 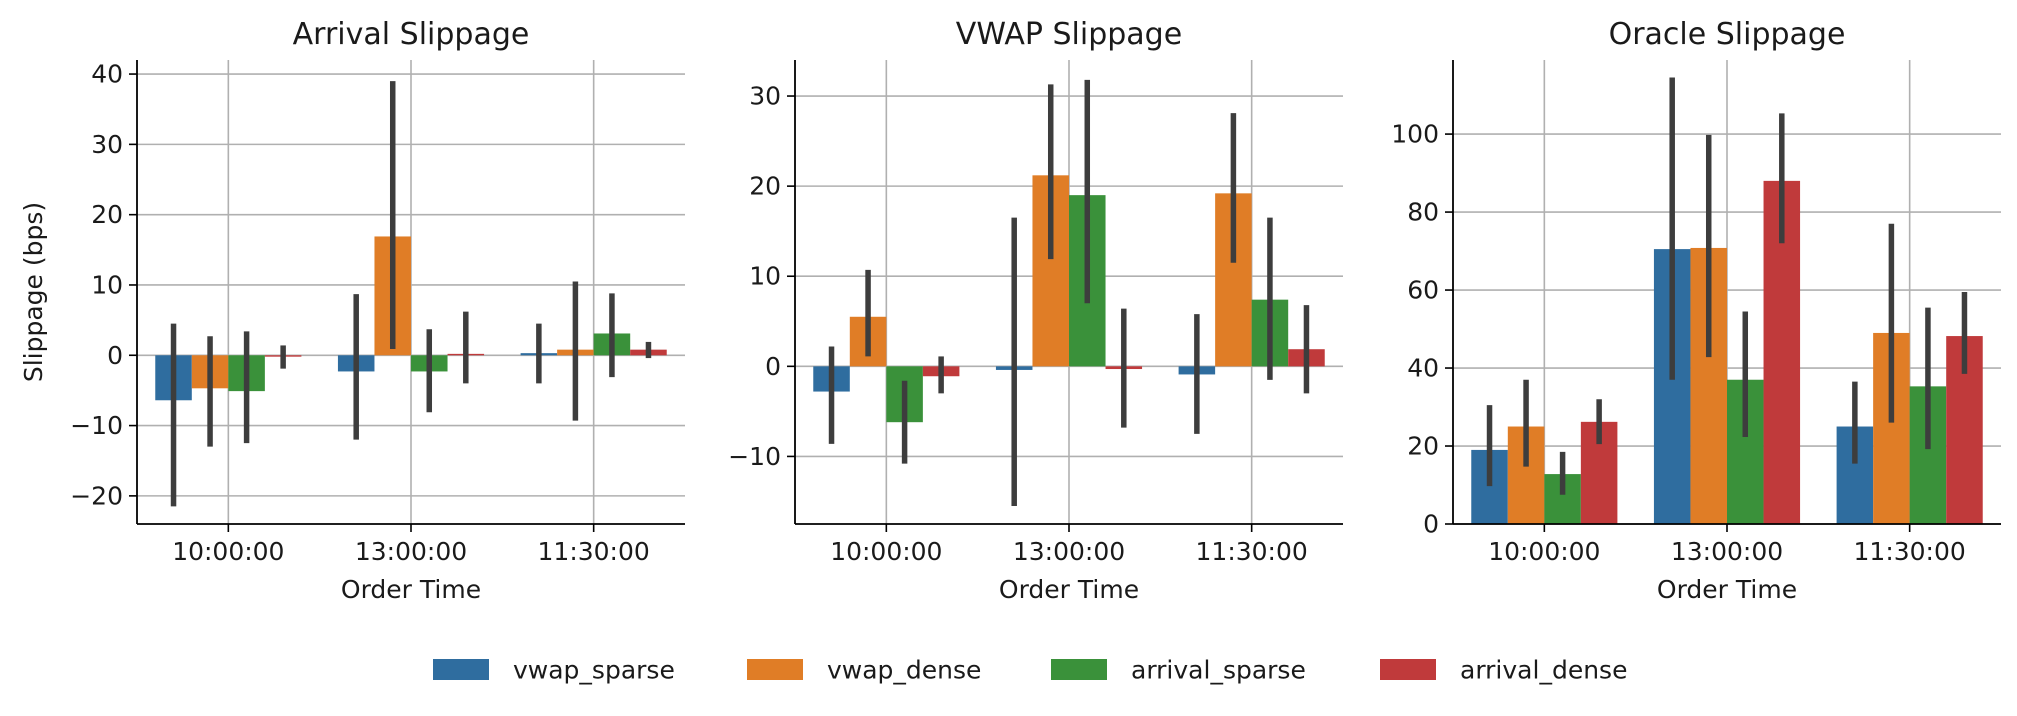 What do you see at coordinates (1423, 212) in the screenshot?
I see `y-tick-label: 80` at bounding box center [1423, 212].